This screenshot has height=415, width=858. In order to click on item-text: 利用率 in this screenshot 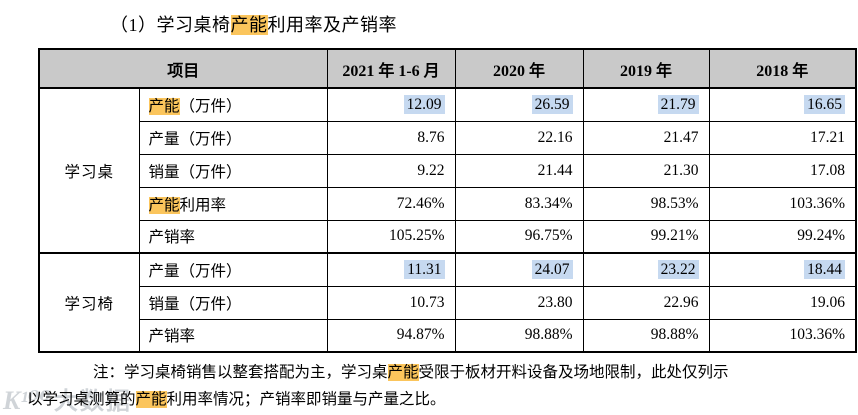, I will do `click(203, 205)`.